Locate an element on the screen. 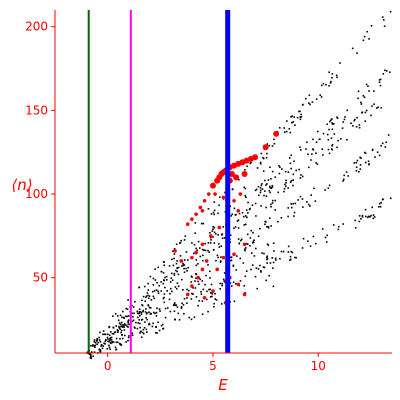 Image resolution: width=400 pixels, height=400 pixels. x-axis-label: E is located at coordinates (223, 385).